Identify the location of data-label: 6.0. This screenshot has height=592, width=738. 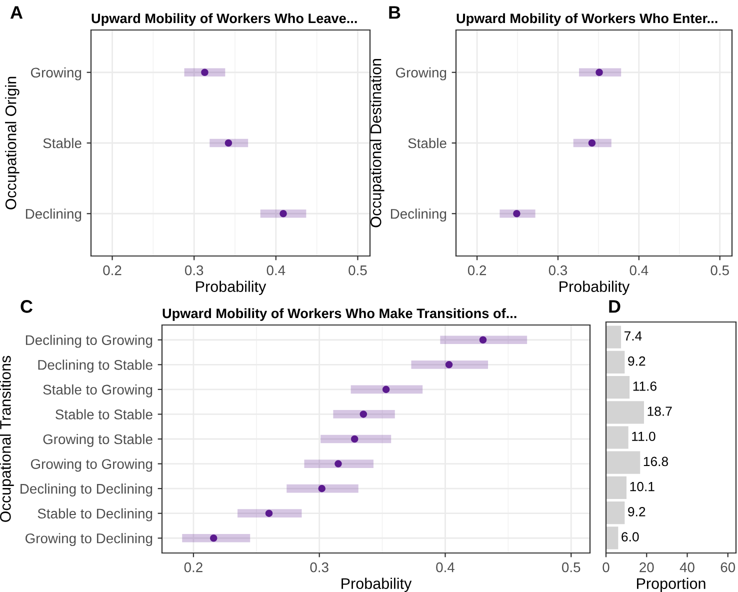
(630, 537).